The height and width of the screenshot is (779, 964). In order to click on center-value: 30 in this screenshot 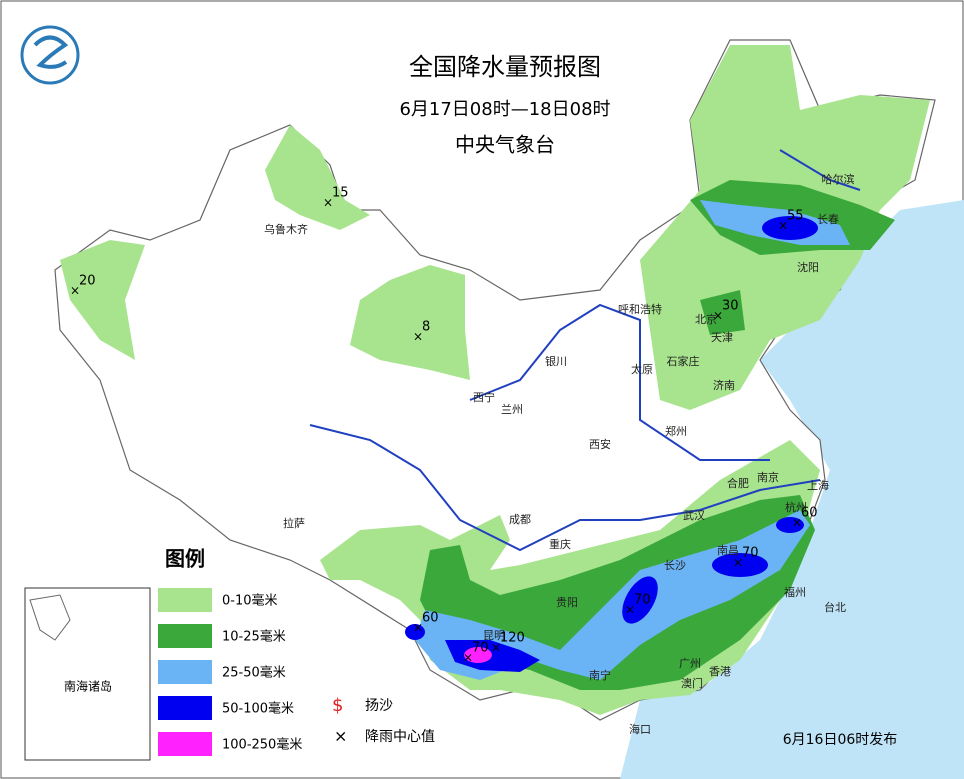, I will do `click(730, 306)`.